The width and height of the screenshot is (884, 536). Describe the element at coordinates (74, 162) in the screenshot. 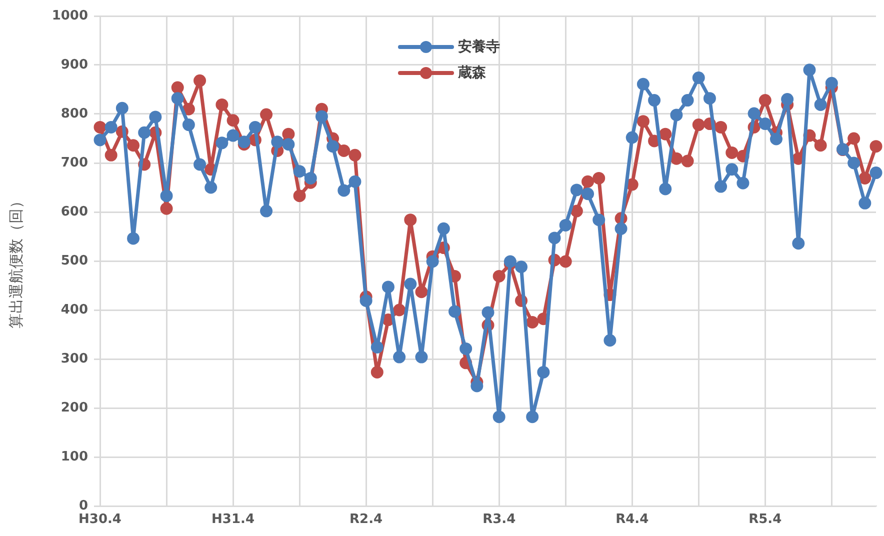

I see `y-tick-label: 700` at that location.